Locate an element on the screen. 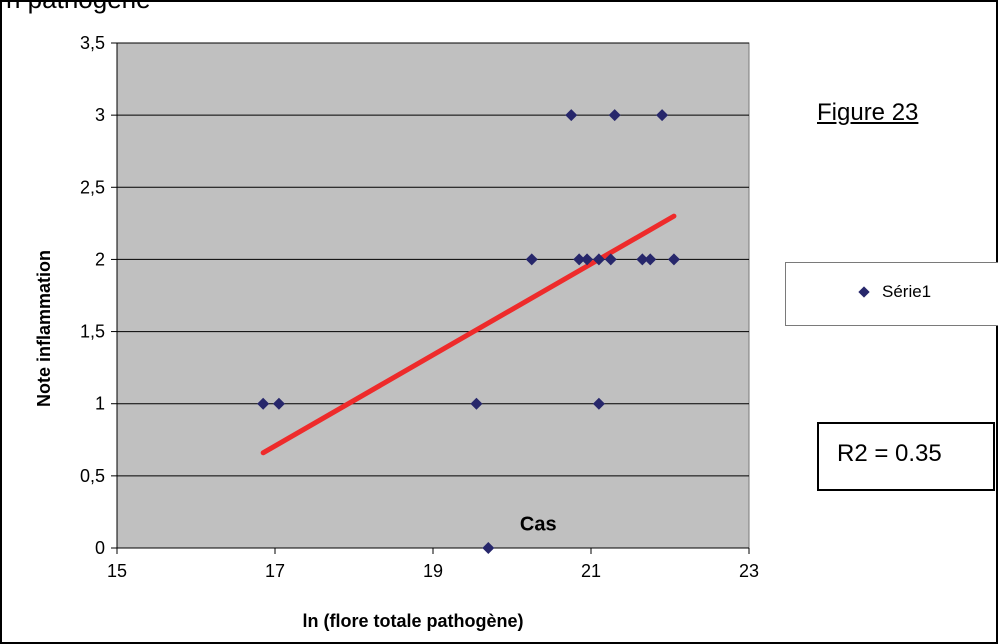  y-tick-label: 0 is located at coordinates (100, 548).